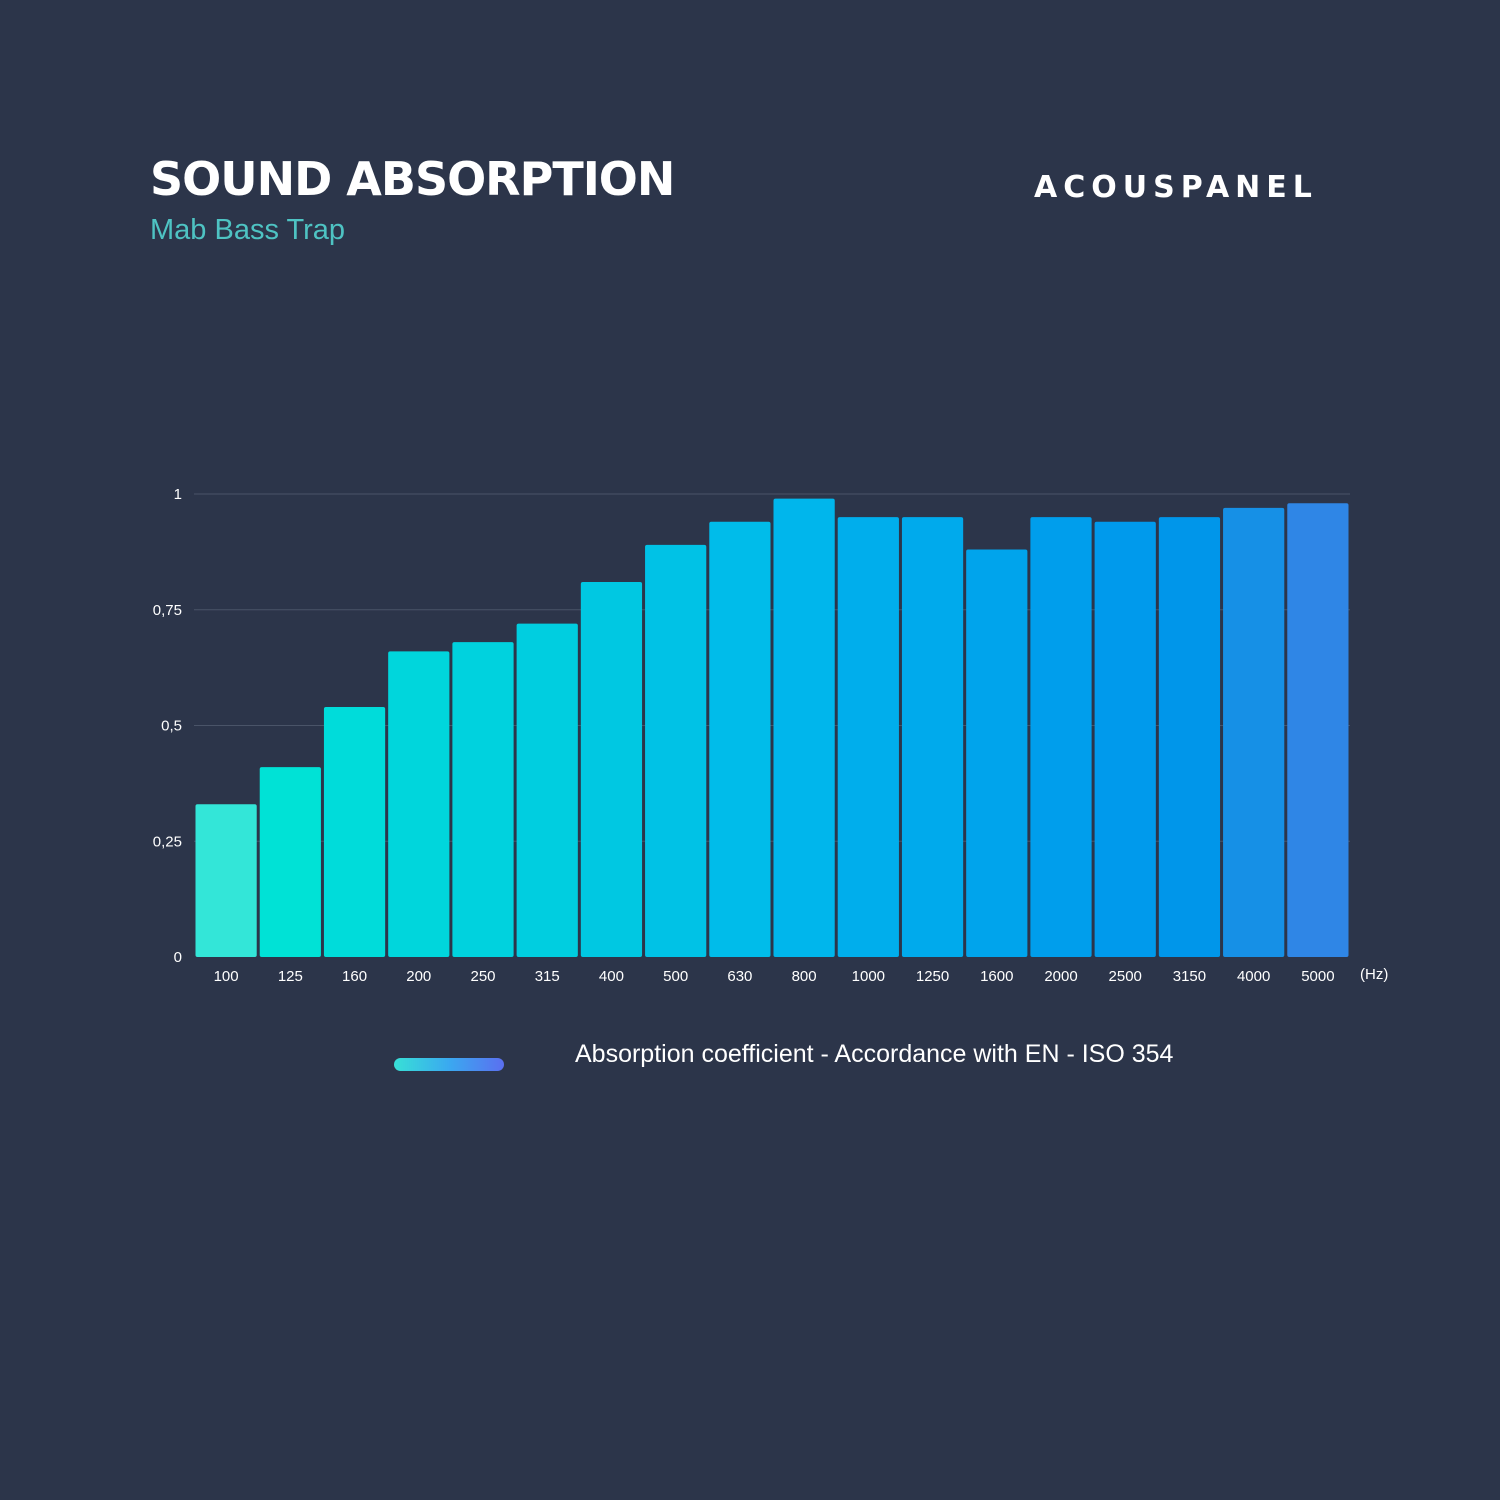 This screenshot has height=1500, width=1500. What do you see at coordinates (482, 976) in the screenshot?
I see `x-tick-label: 250` at bounding box center [482, 976].